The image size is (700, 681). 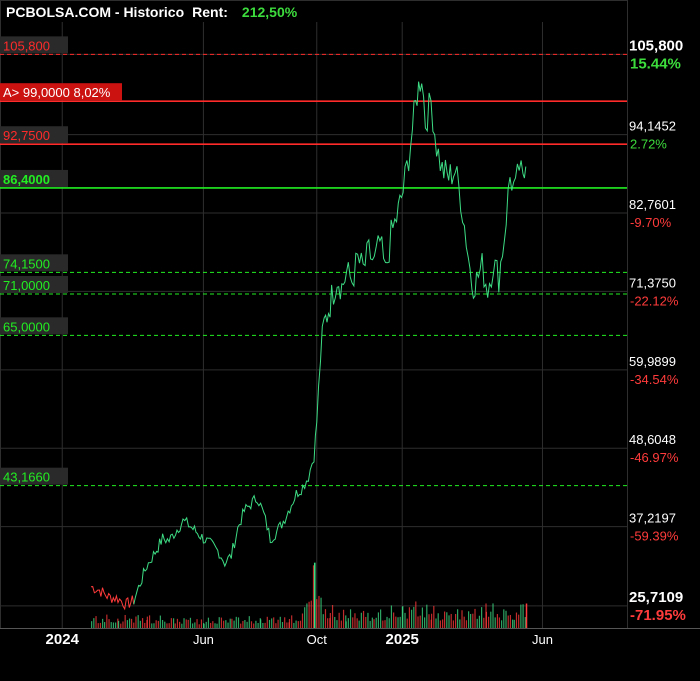 I want to click on level-label: A> 99,0000 8,02%, so click(x=57, y=92).